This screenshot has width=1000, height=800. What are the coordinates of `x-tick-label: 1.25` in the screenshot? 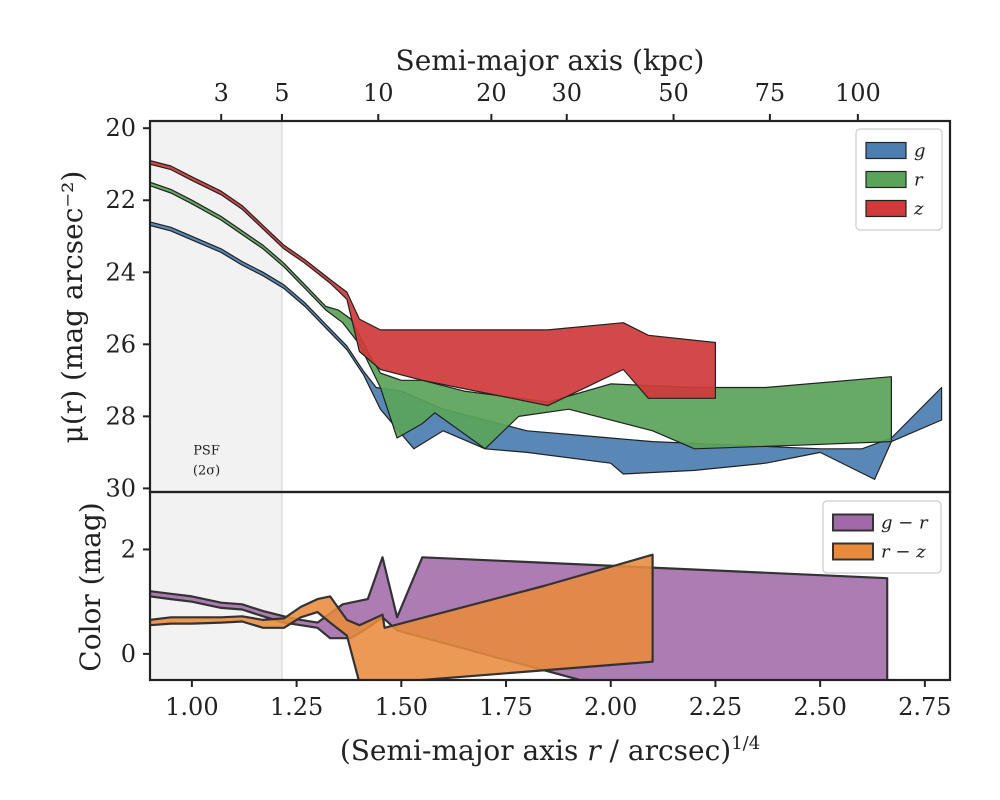 It's located at (296, 707).